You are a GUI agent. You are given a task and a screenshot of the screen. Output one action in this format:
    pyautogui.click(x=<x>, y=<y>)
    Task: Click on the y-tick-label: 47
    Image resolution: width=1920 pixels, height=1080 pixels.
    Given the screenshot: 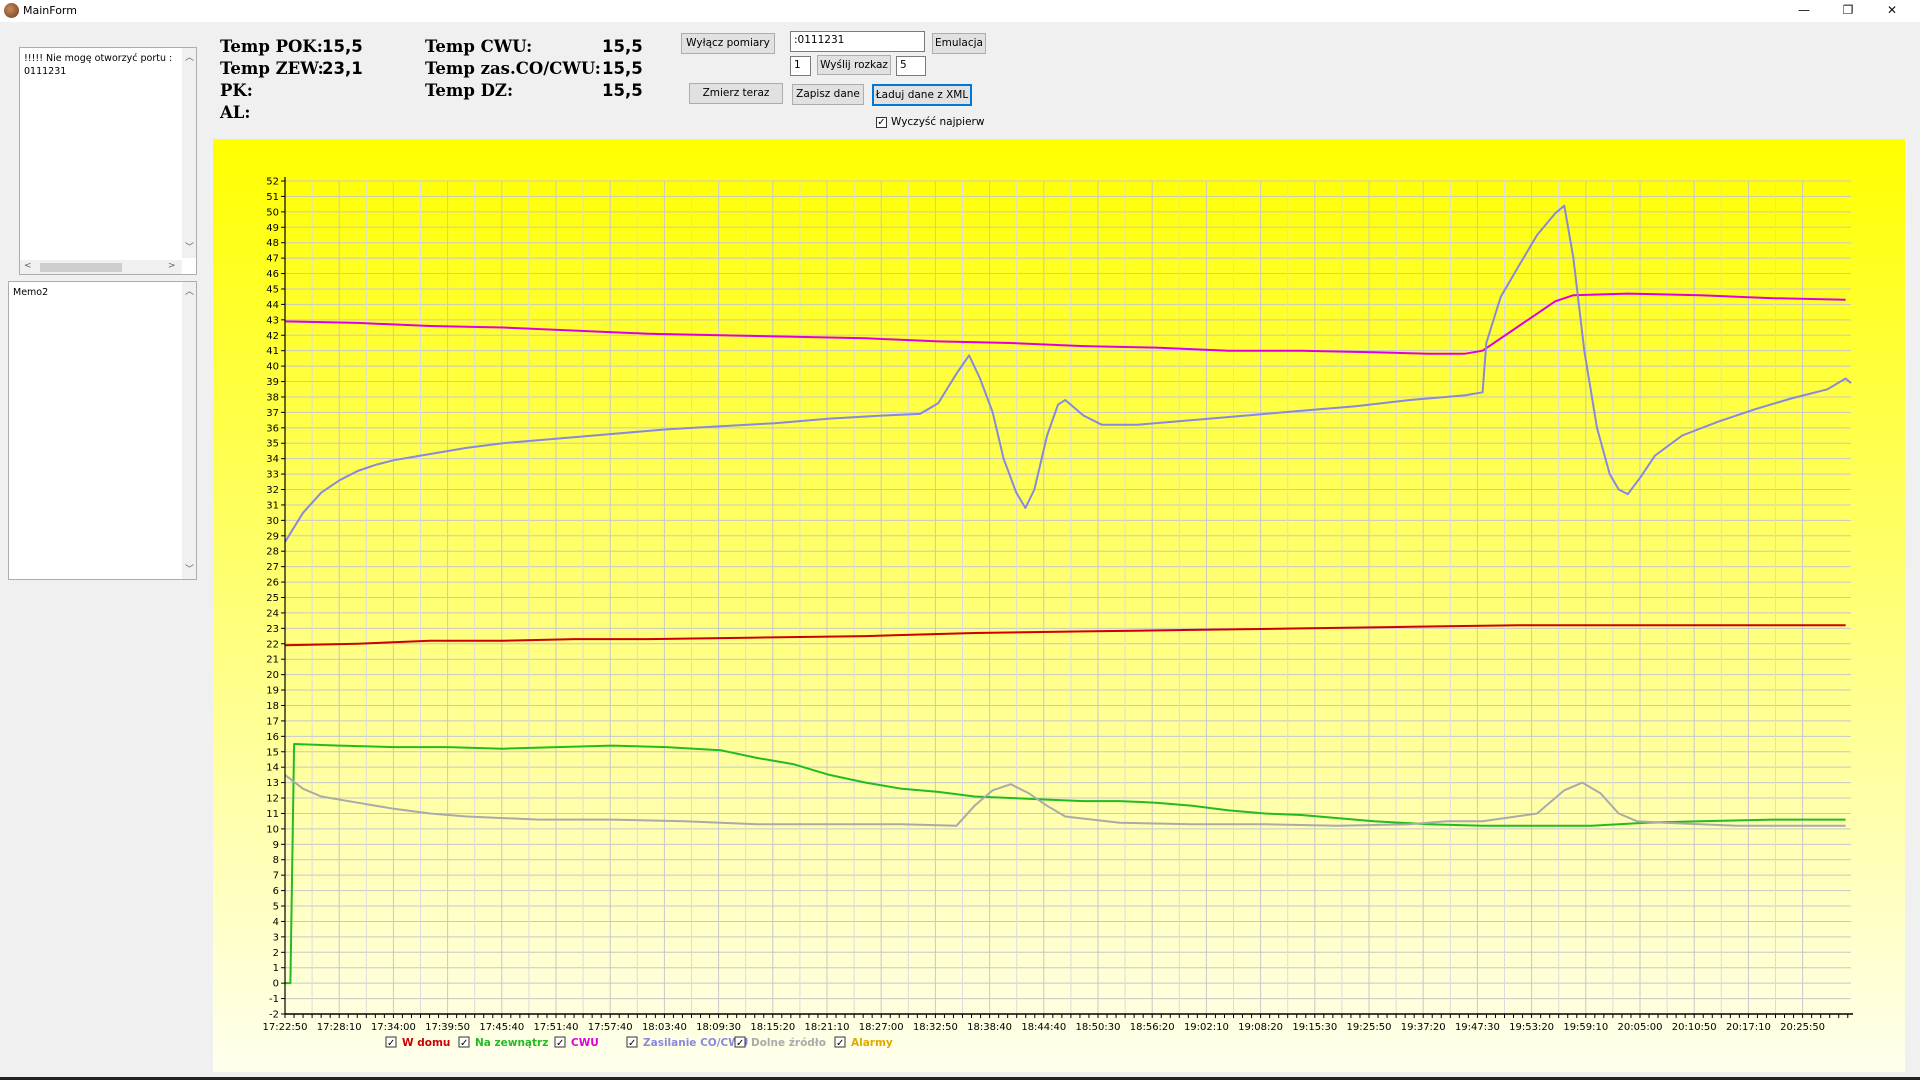 What is the action you would take?
    pyautogui.click(x=272, y=259)
    